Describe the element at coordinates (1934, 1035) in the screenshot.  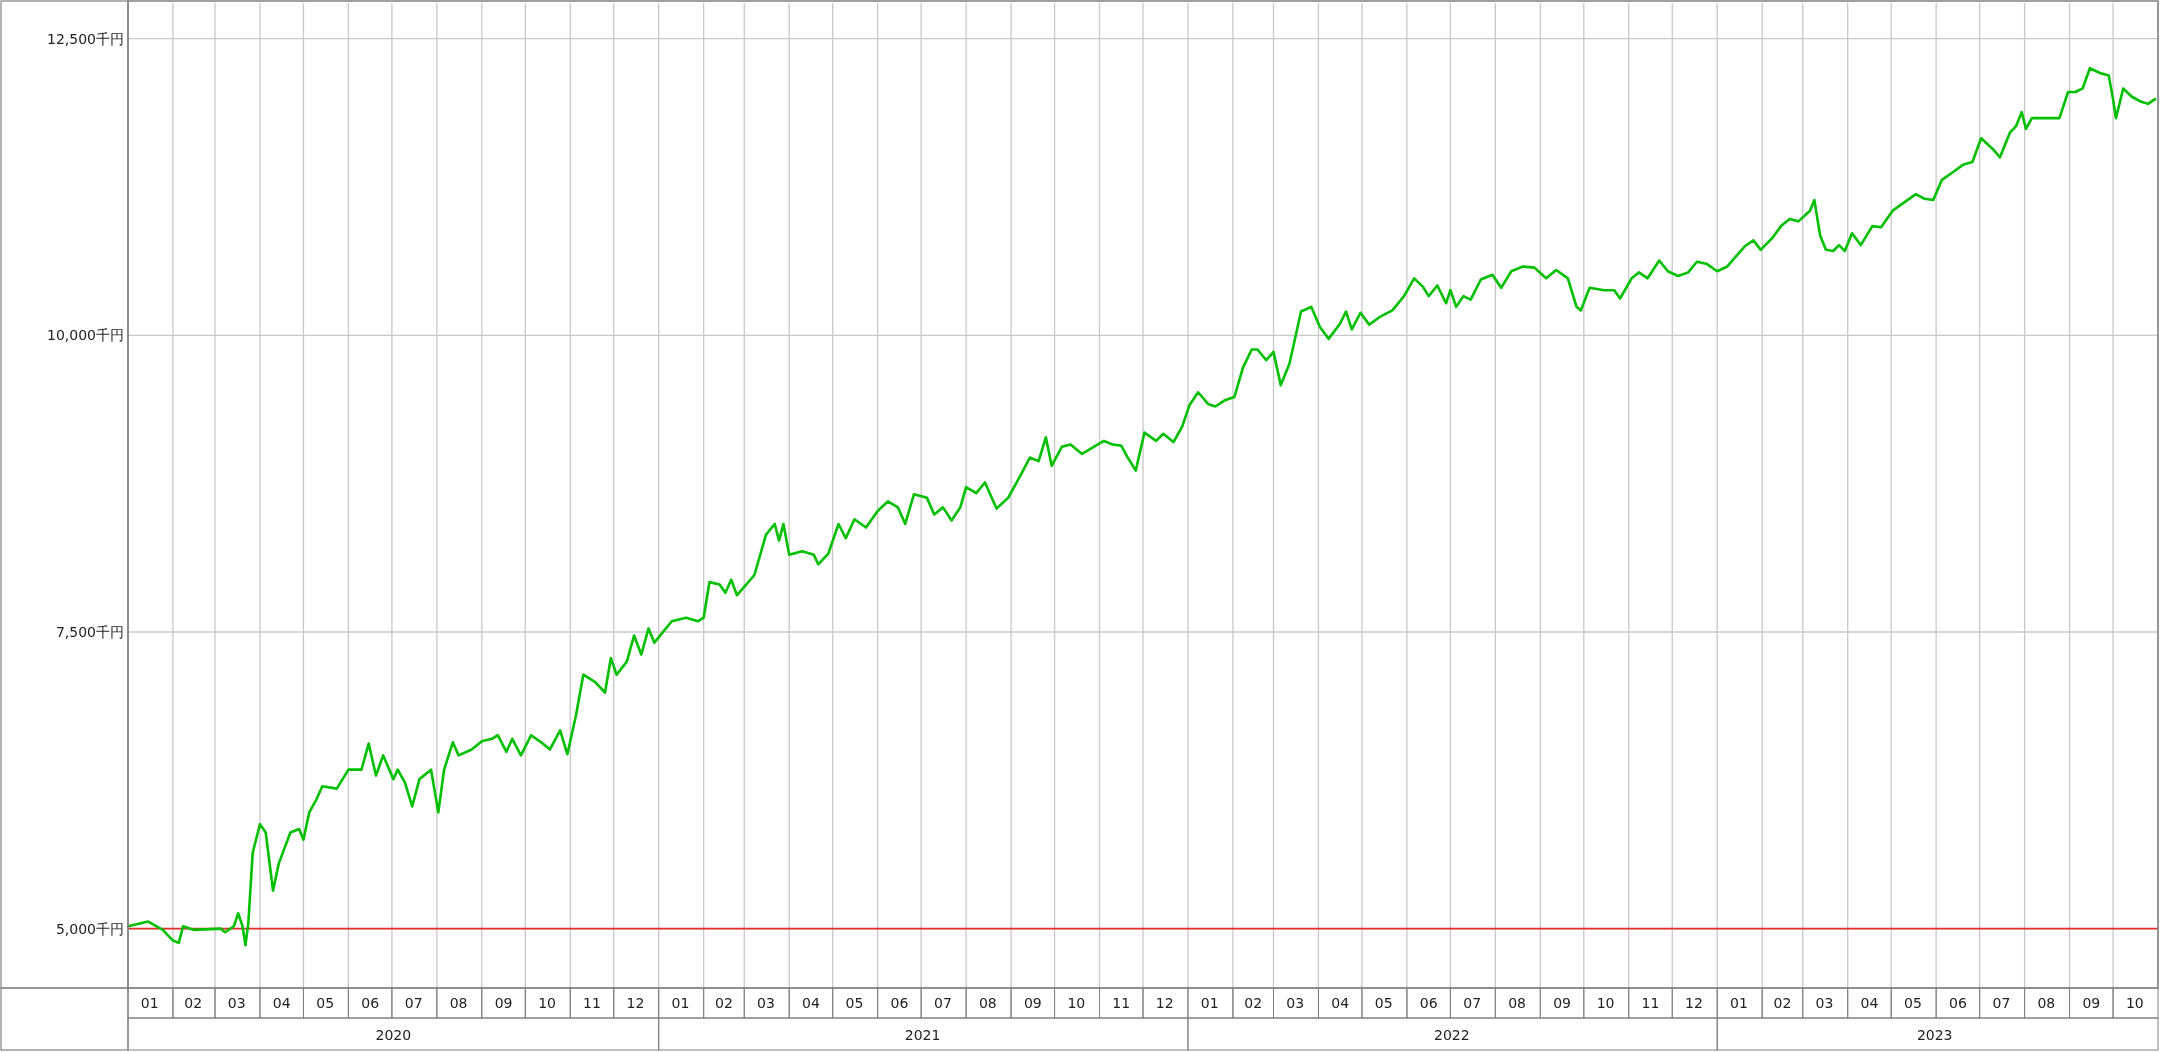
I see `x2-tick-label: 2023` at that location.